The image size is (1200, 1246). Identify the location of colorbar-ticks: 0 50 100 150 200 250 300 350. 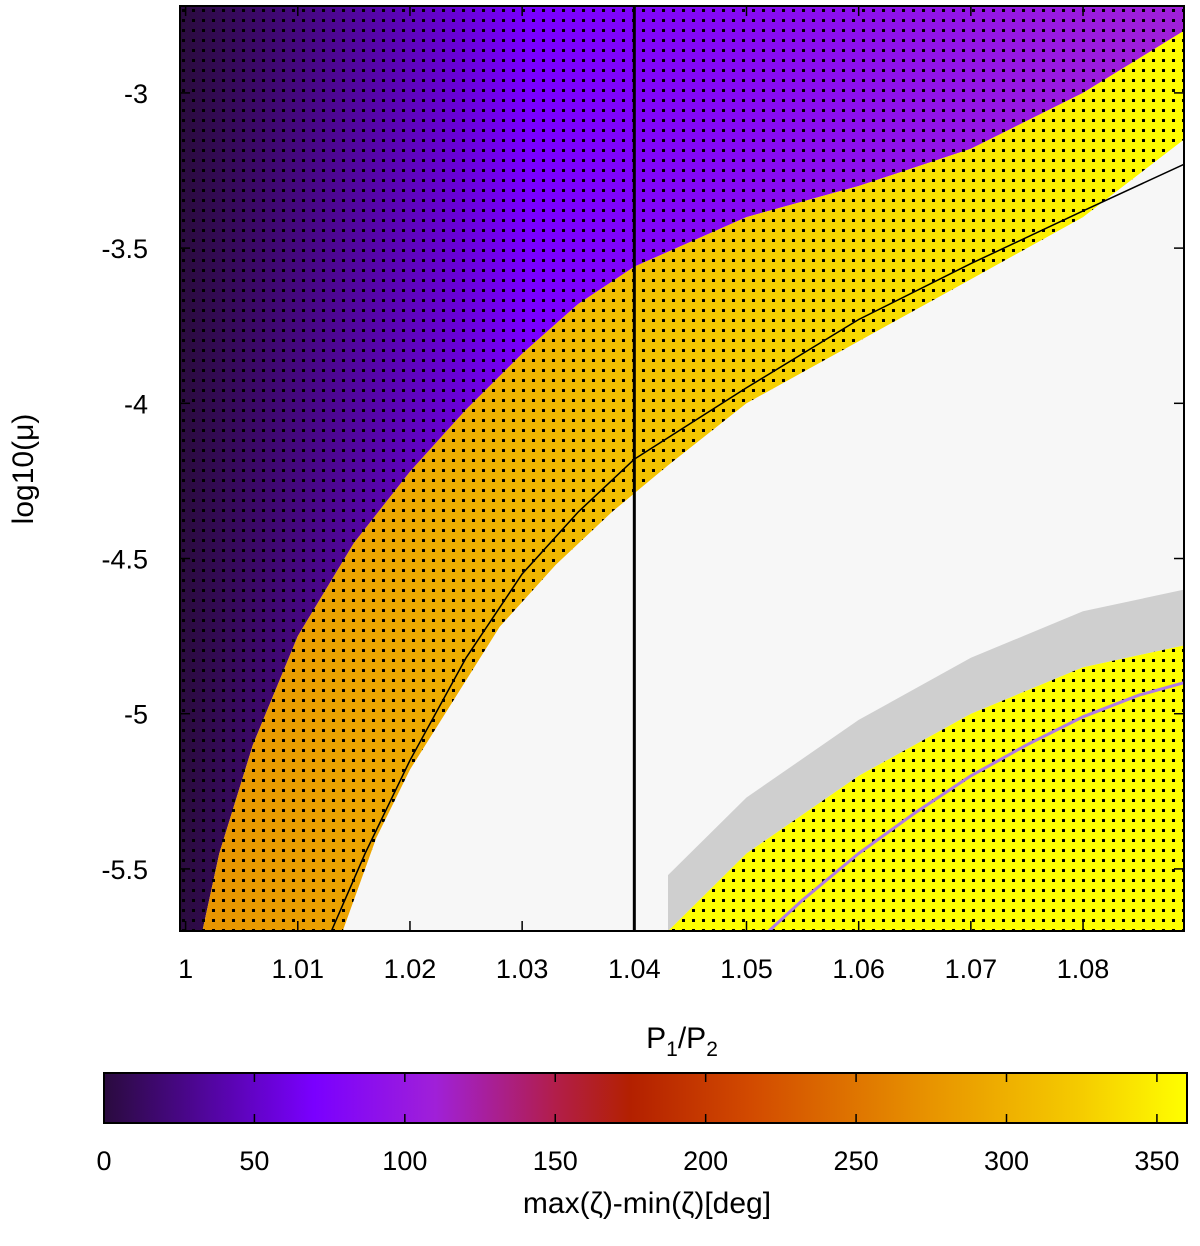
(637, 1124).